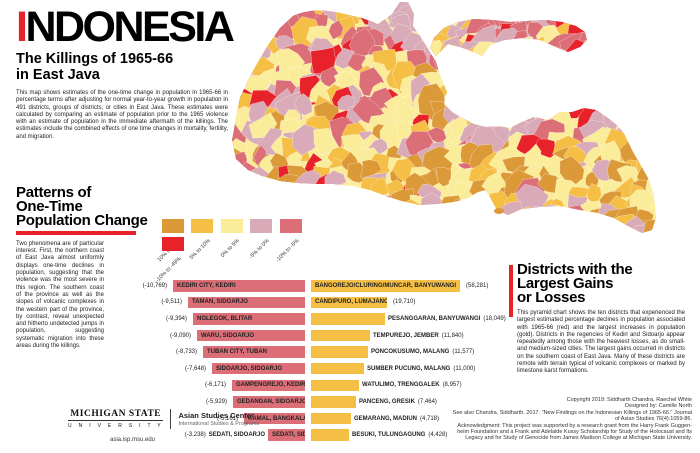 The height and width of the screenshot is (453, 700). I want to click on subtitle: The Killings of 1965-66 in East Java, so click(95, 67).